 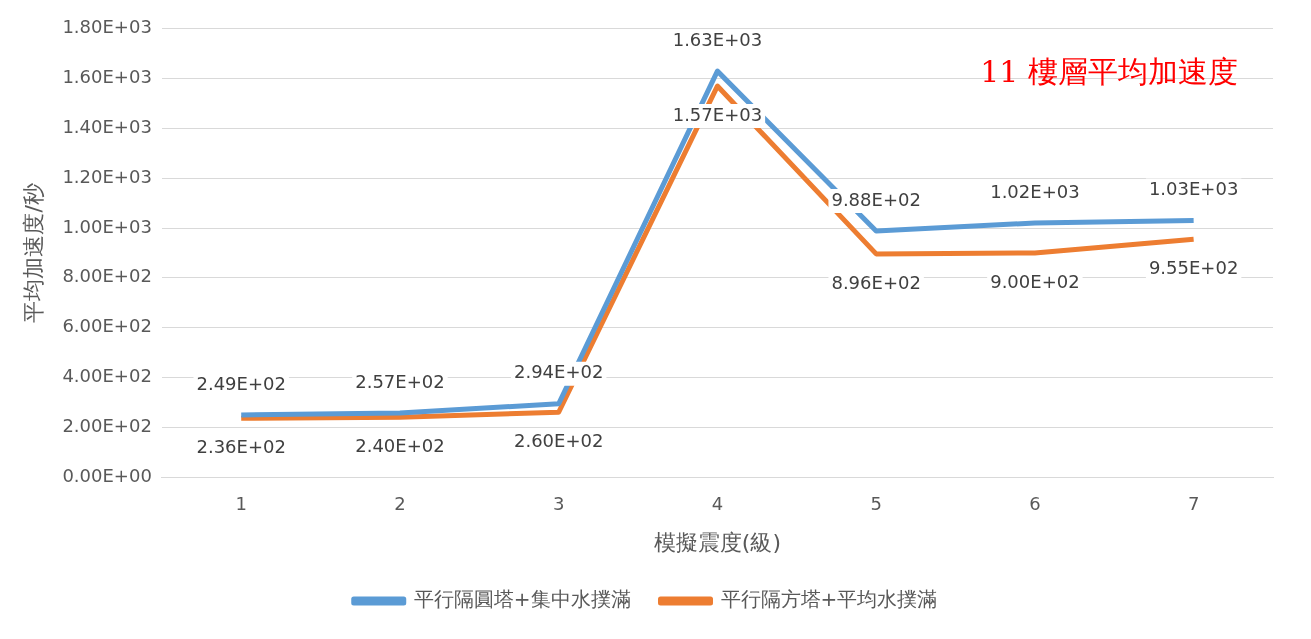 What do you see at coordinates (107, 276) in the screenshot?
I see `y-tick-label: 8.00E+02` at bounding box center [107, 276].